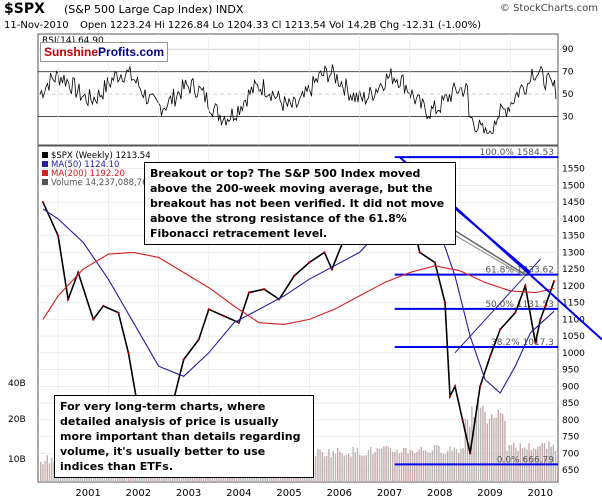 The height and width of the screenshot is (502, 602). Describe the element at coordinates (489, 493) in the screenshot. I see `x-tick-label: 2009` at that location.